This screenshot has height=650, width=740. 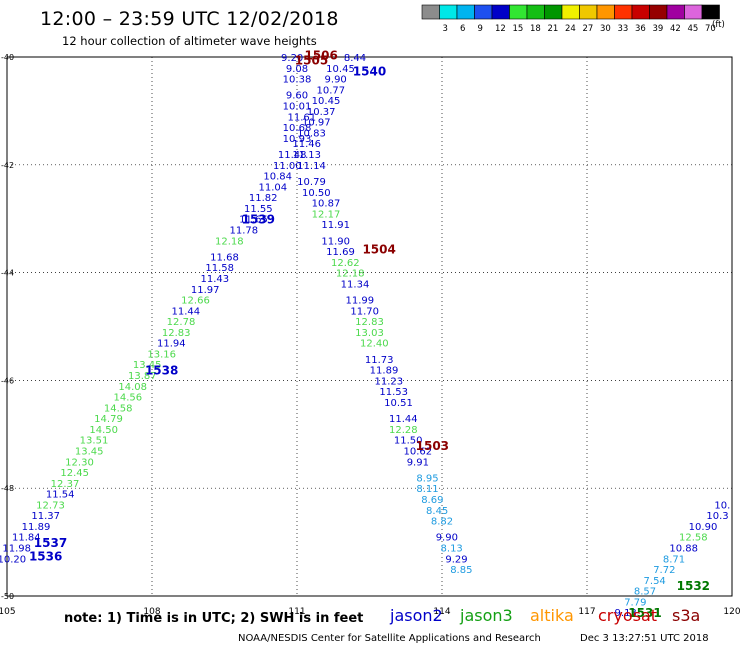 I want to click on swh-value: 10.45, so click(x=340, y=69).